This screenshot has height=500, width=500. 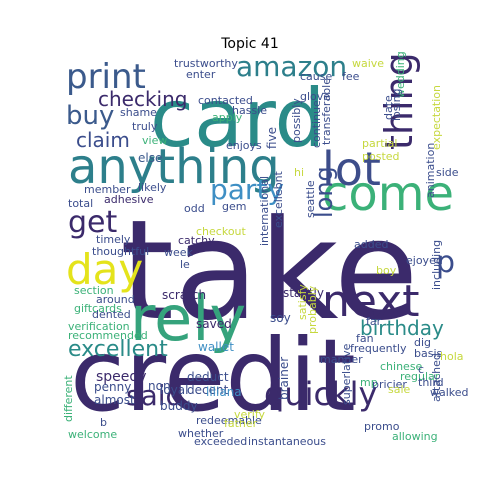 I want to click on word-probably: probably, so click(x=312, y=309).